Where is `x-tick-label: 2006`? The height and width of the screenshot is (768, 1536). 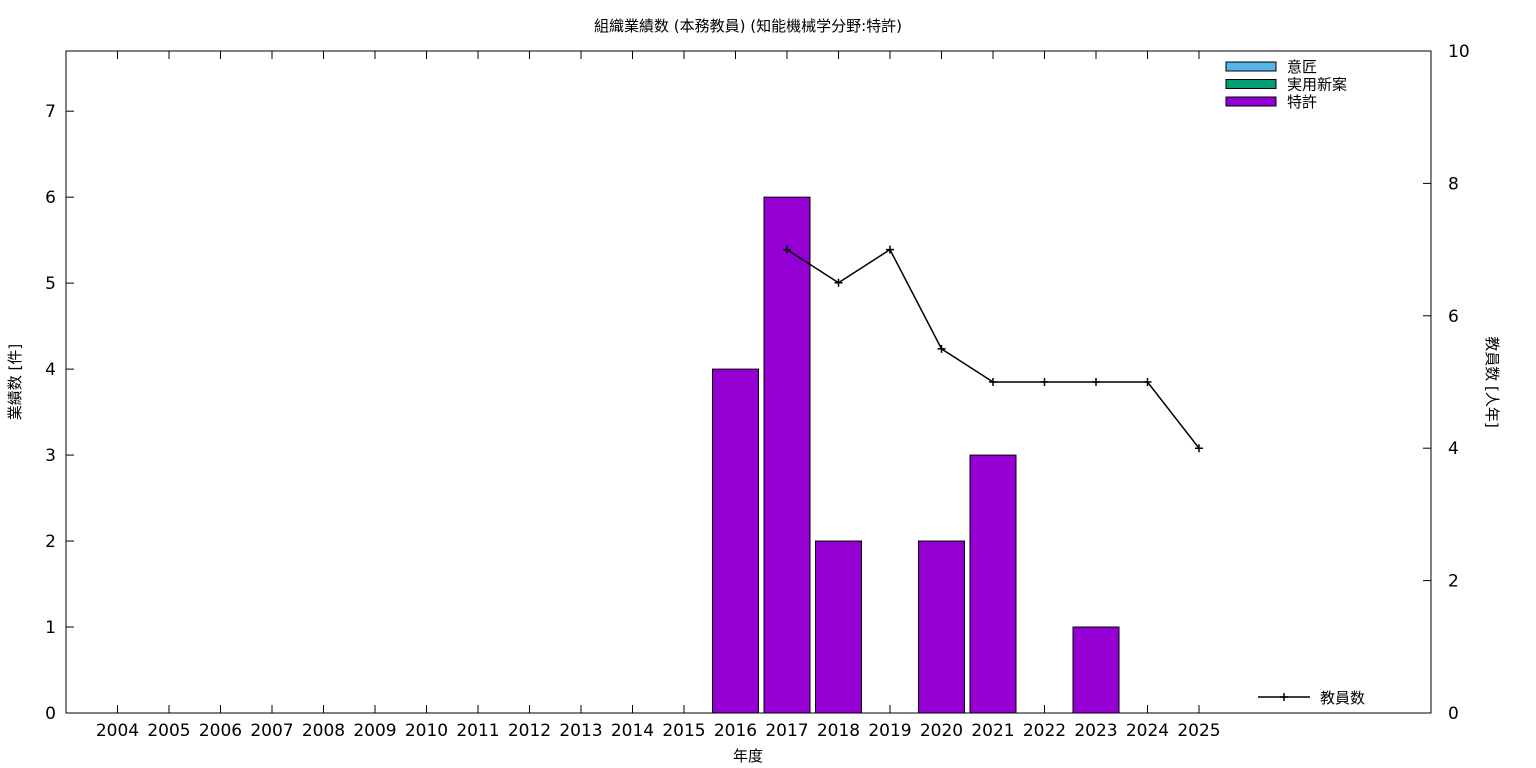 x-tick-label: 2006 is located at coordinates (220, 731).